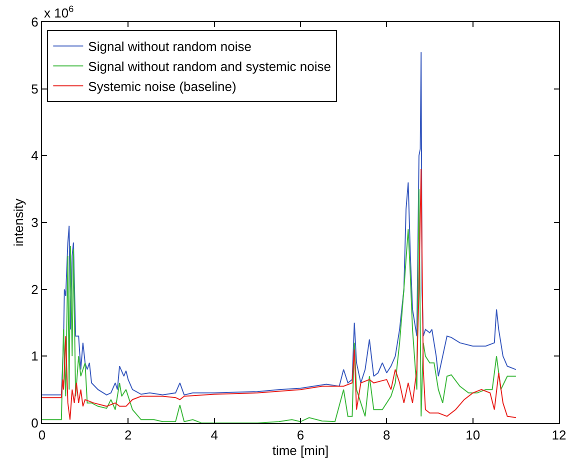 The image size is (574, 468). I want to click on y-tick-label: 6, so click(34, 22).